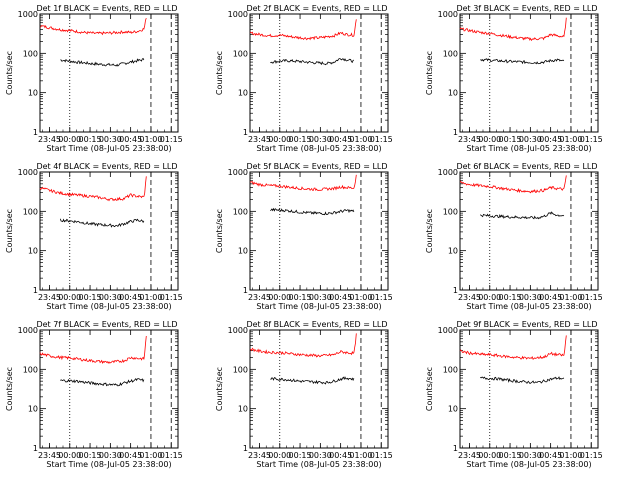  I want to click on chart-title: Det 1f BLACK = Events, RED = LLD, so click(106, 8).